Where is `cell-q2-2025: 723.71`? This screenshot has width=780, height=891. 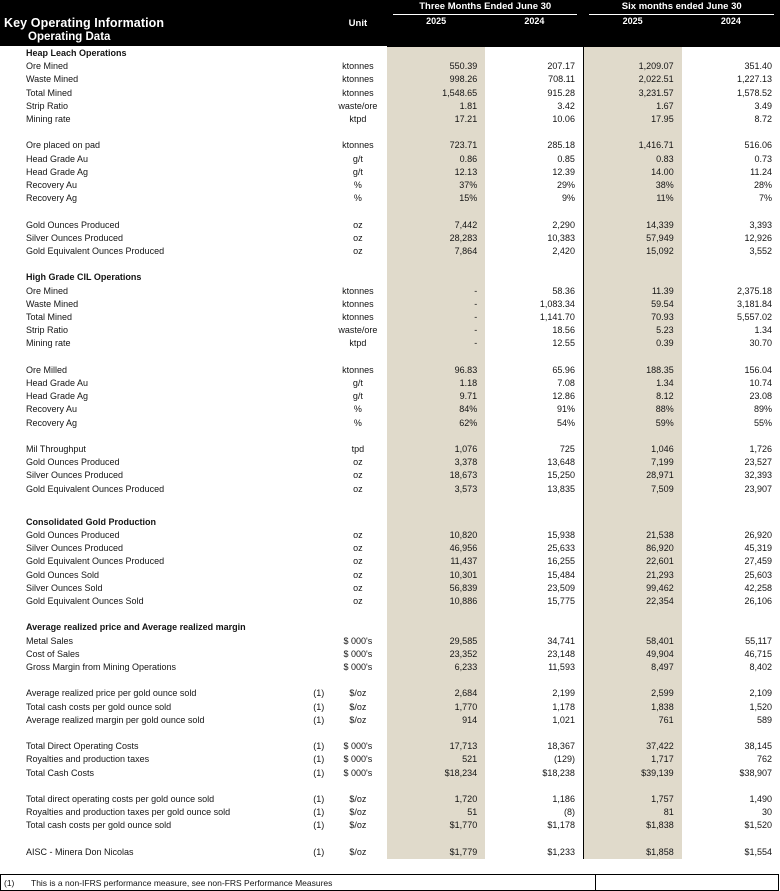
cell-q2-2025: 723.71 is located at coordinates (436, 146).